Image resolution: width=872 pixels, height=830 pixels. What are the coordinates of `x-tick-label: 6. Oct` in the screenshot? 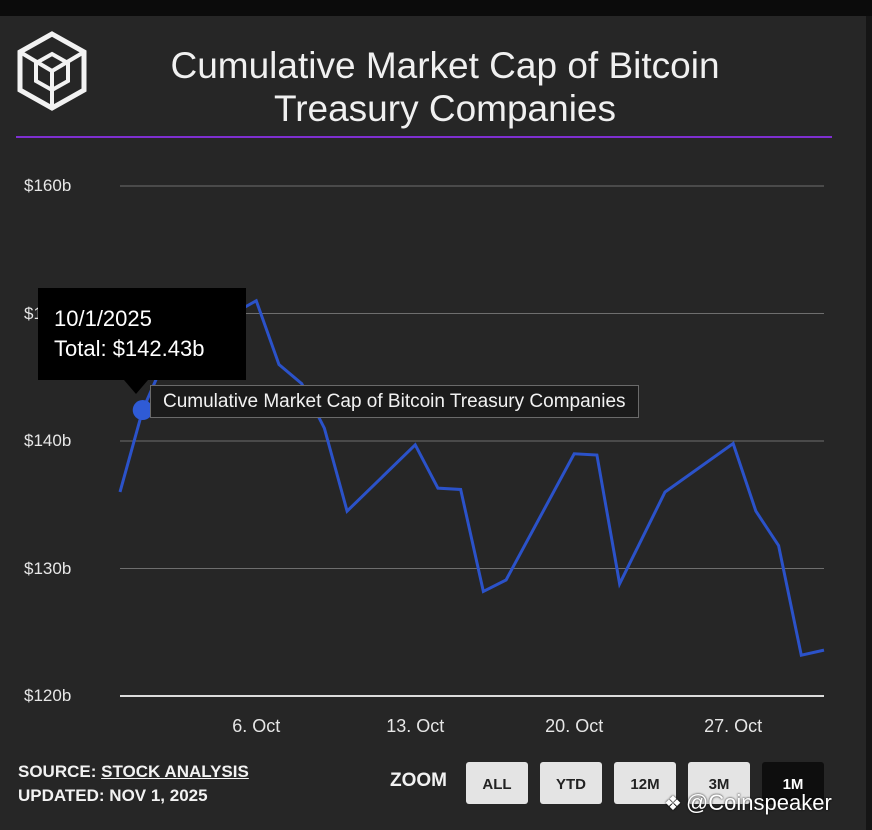 It's located at (256, 726).